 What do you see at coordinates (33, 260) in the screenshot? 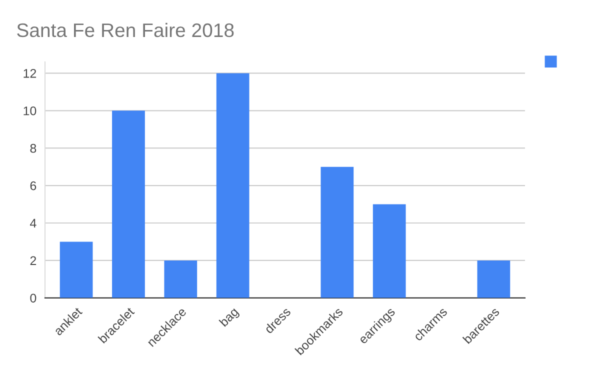
I see `y-tick-label: 2` at bounding box center [33, 260].